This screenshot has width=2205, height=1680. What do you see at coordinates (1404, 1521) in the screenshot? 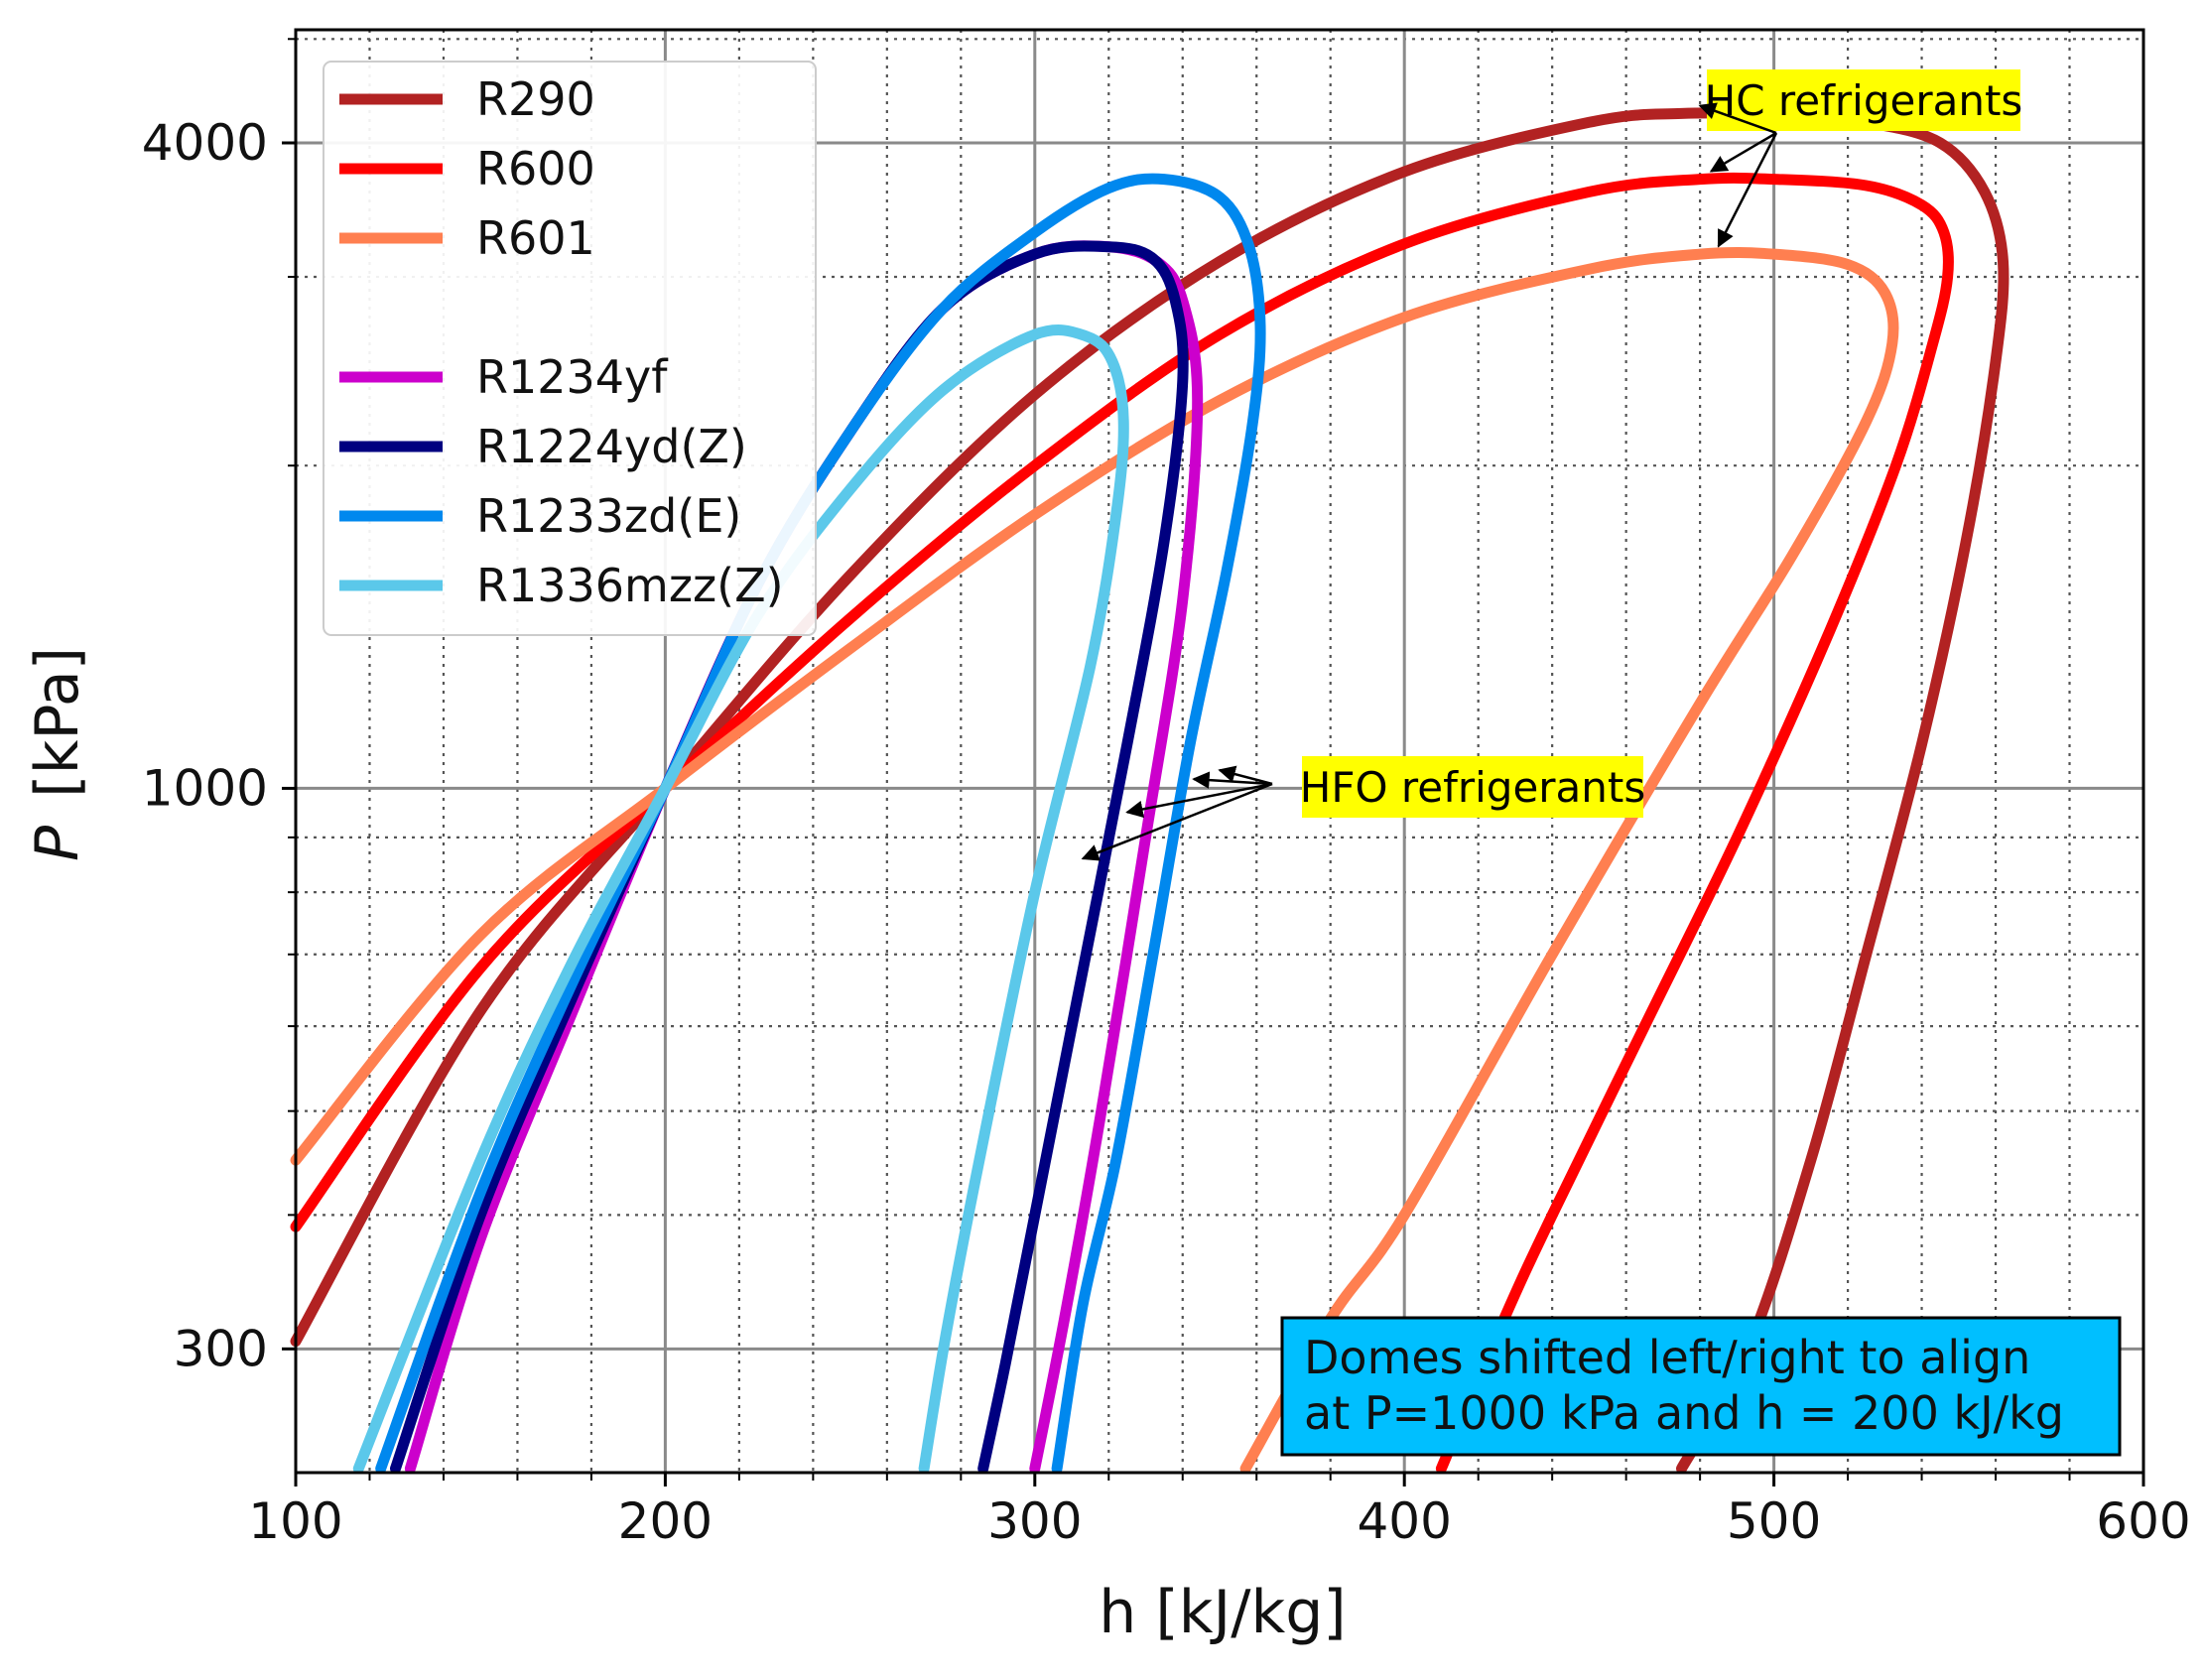
I see `x-tick-label: 400` at bounding box center [1404, 1521].